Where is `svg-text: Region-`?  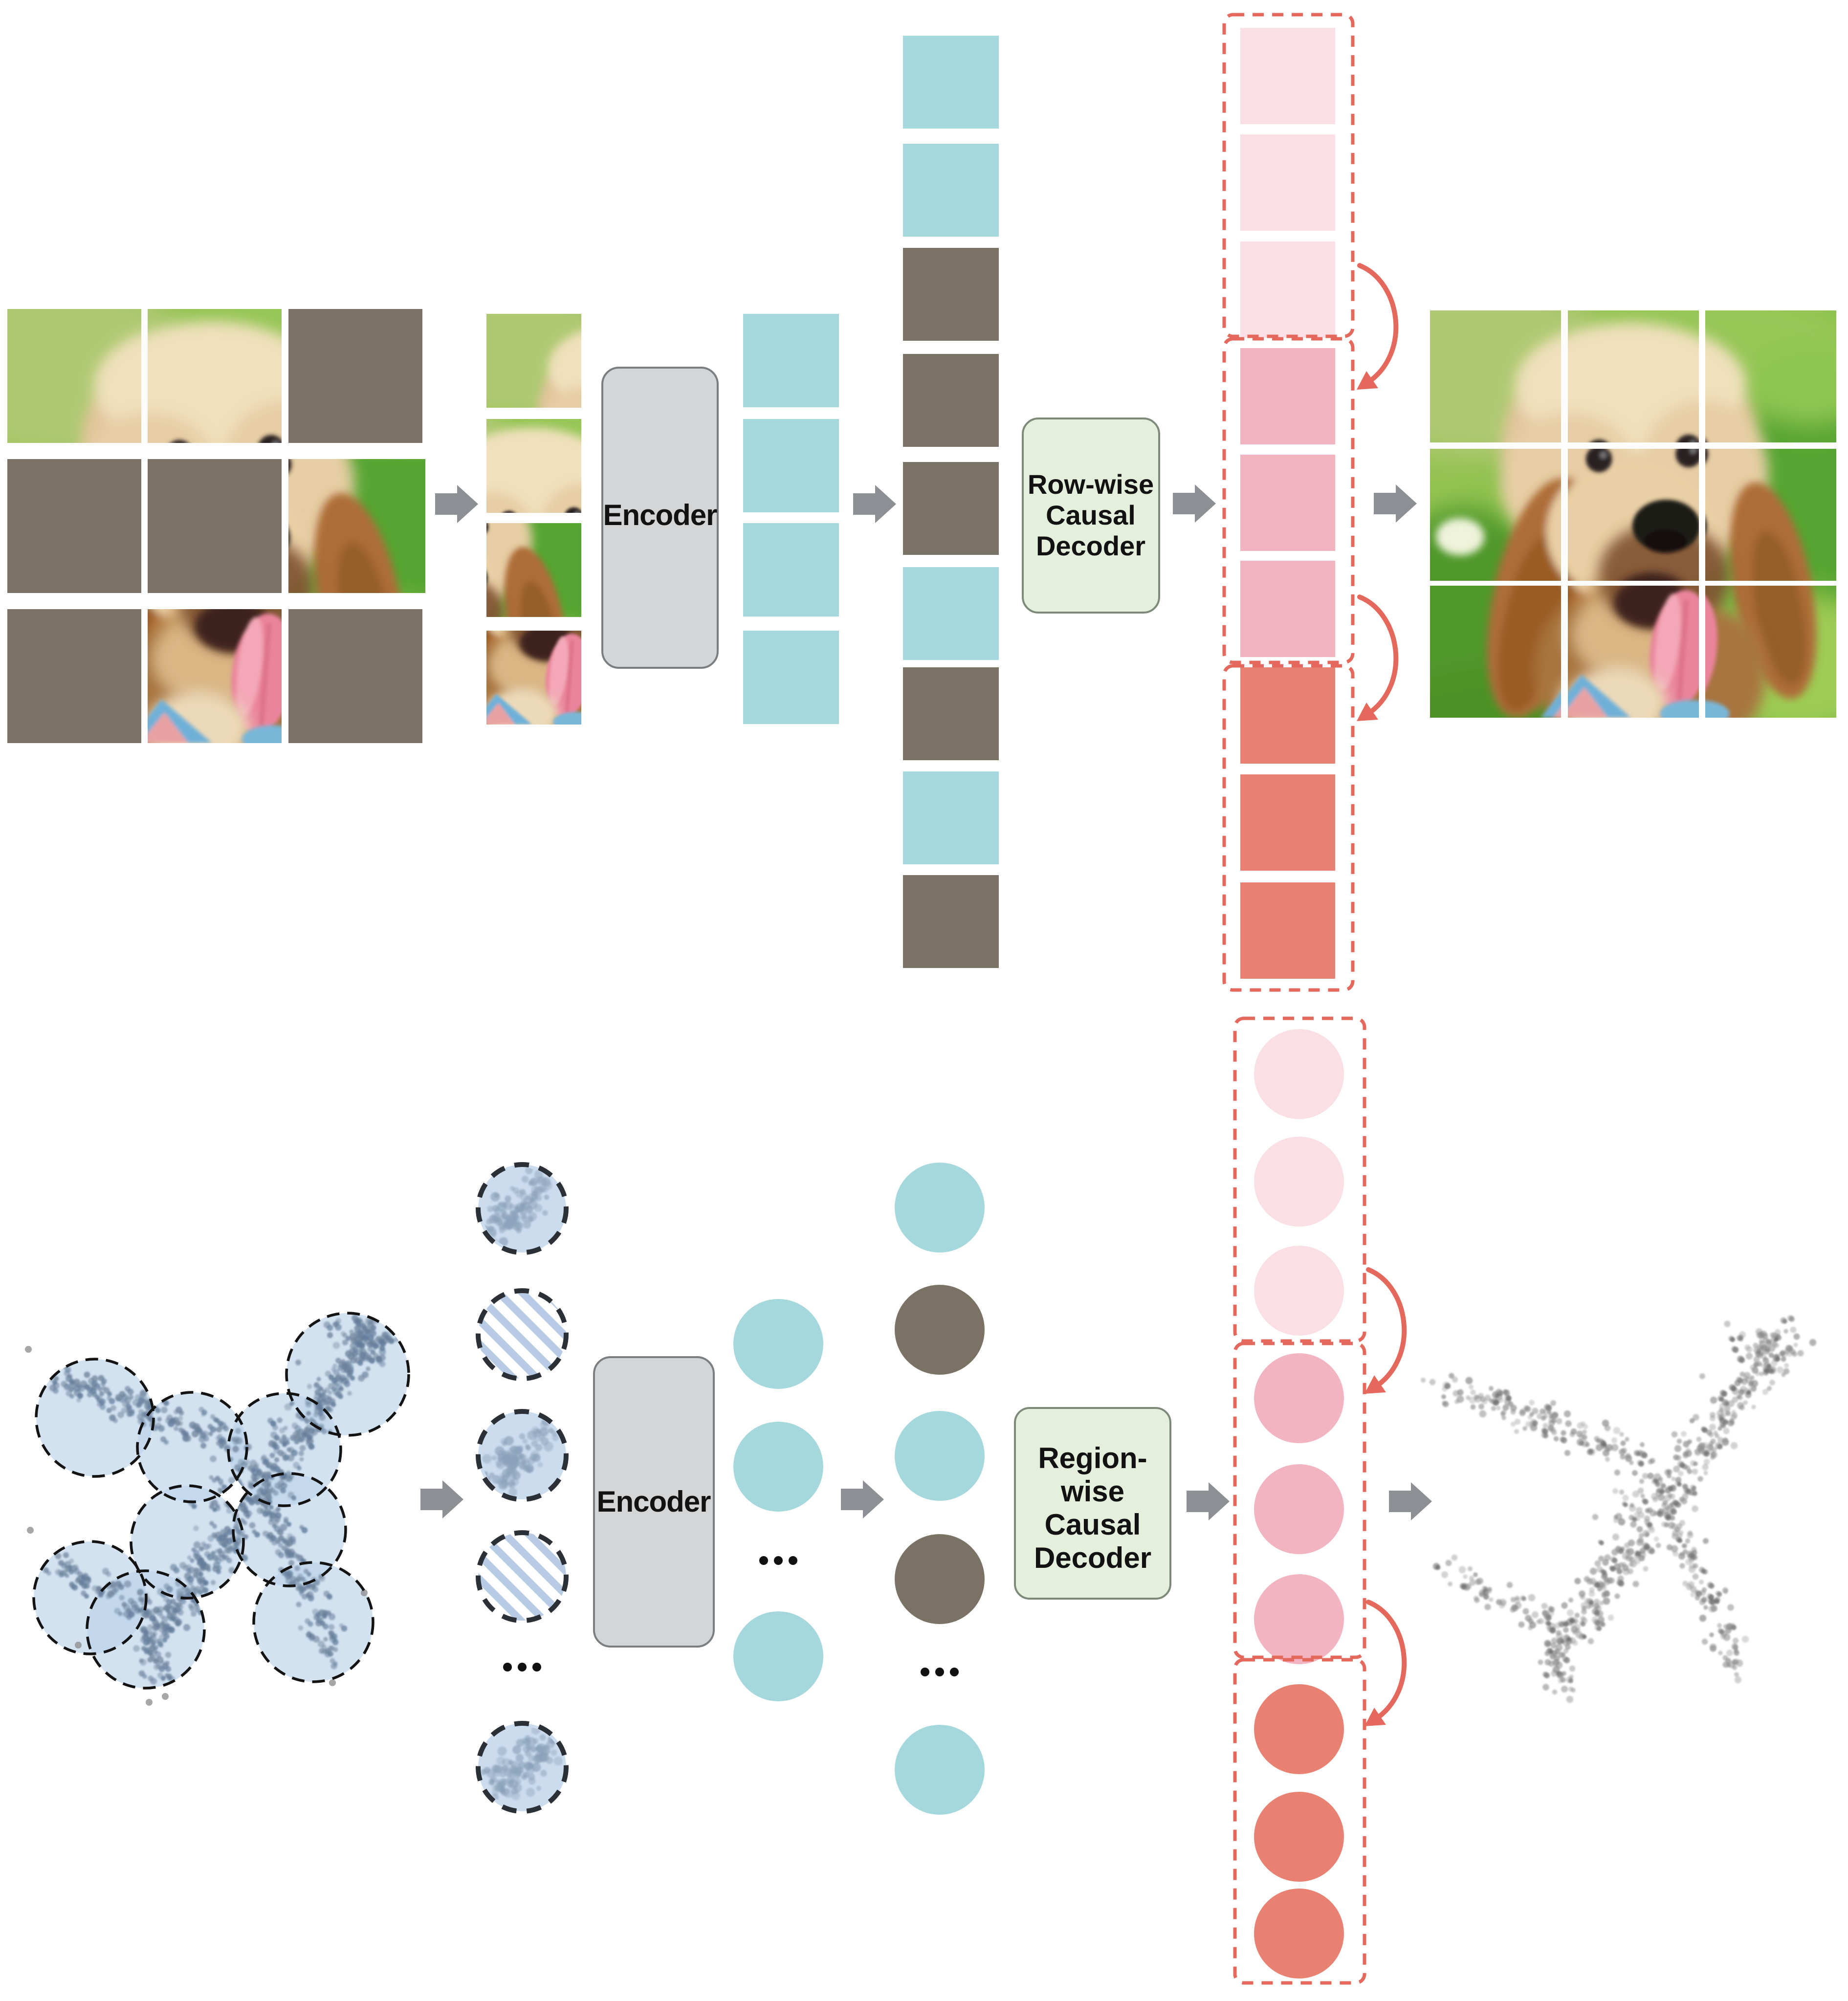 svg-text: Region- is located at coordinates (1092, 1458).